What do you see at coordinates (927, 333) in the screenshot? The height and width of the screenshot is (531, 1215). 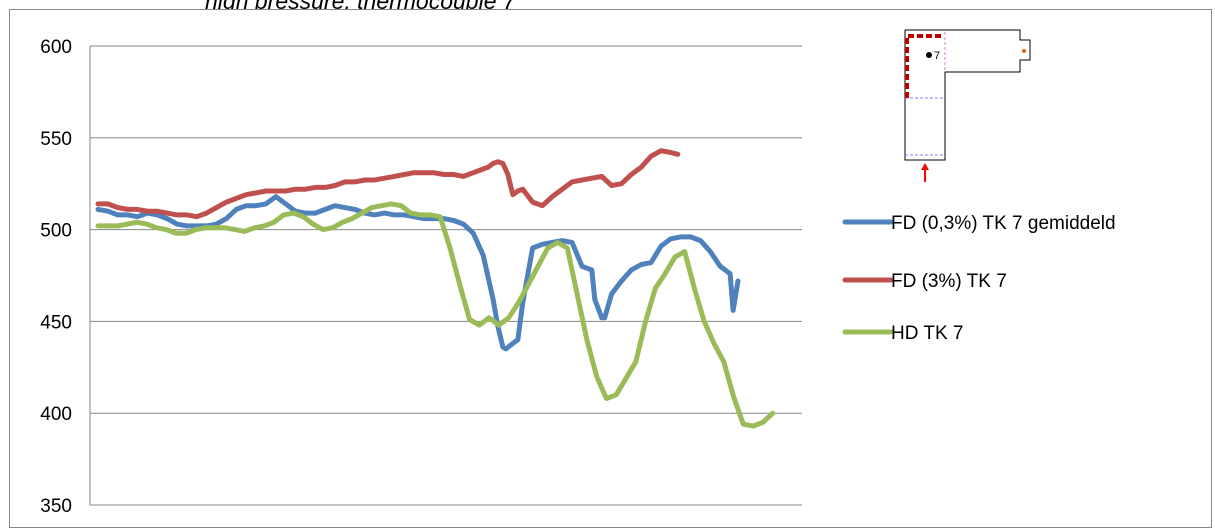 I see `legend-label-3: HD TK 7` at bounding box center [927, 333].